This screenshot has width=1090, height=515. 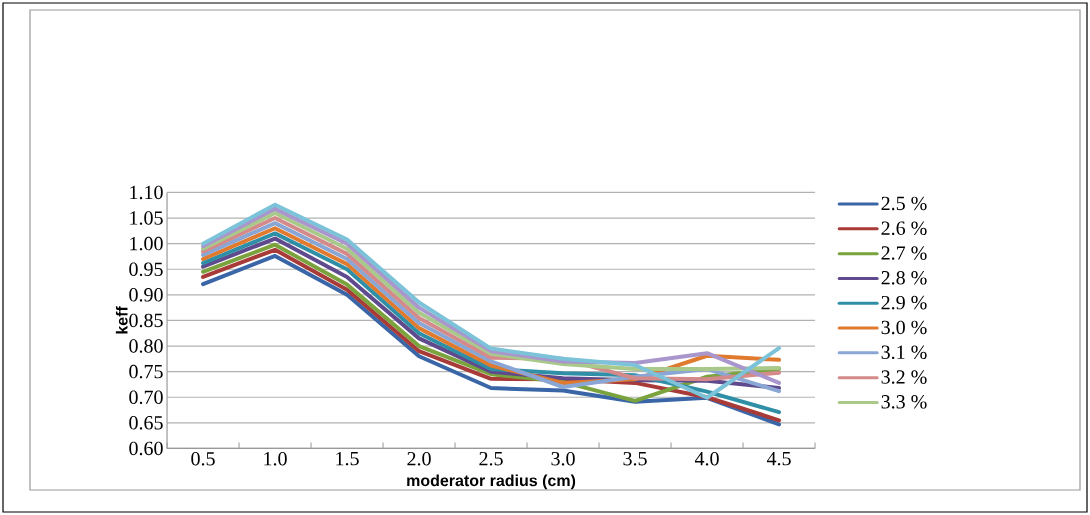 I want to click on x-tick-label: 4.0, so click(x=706, y=458).